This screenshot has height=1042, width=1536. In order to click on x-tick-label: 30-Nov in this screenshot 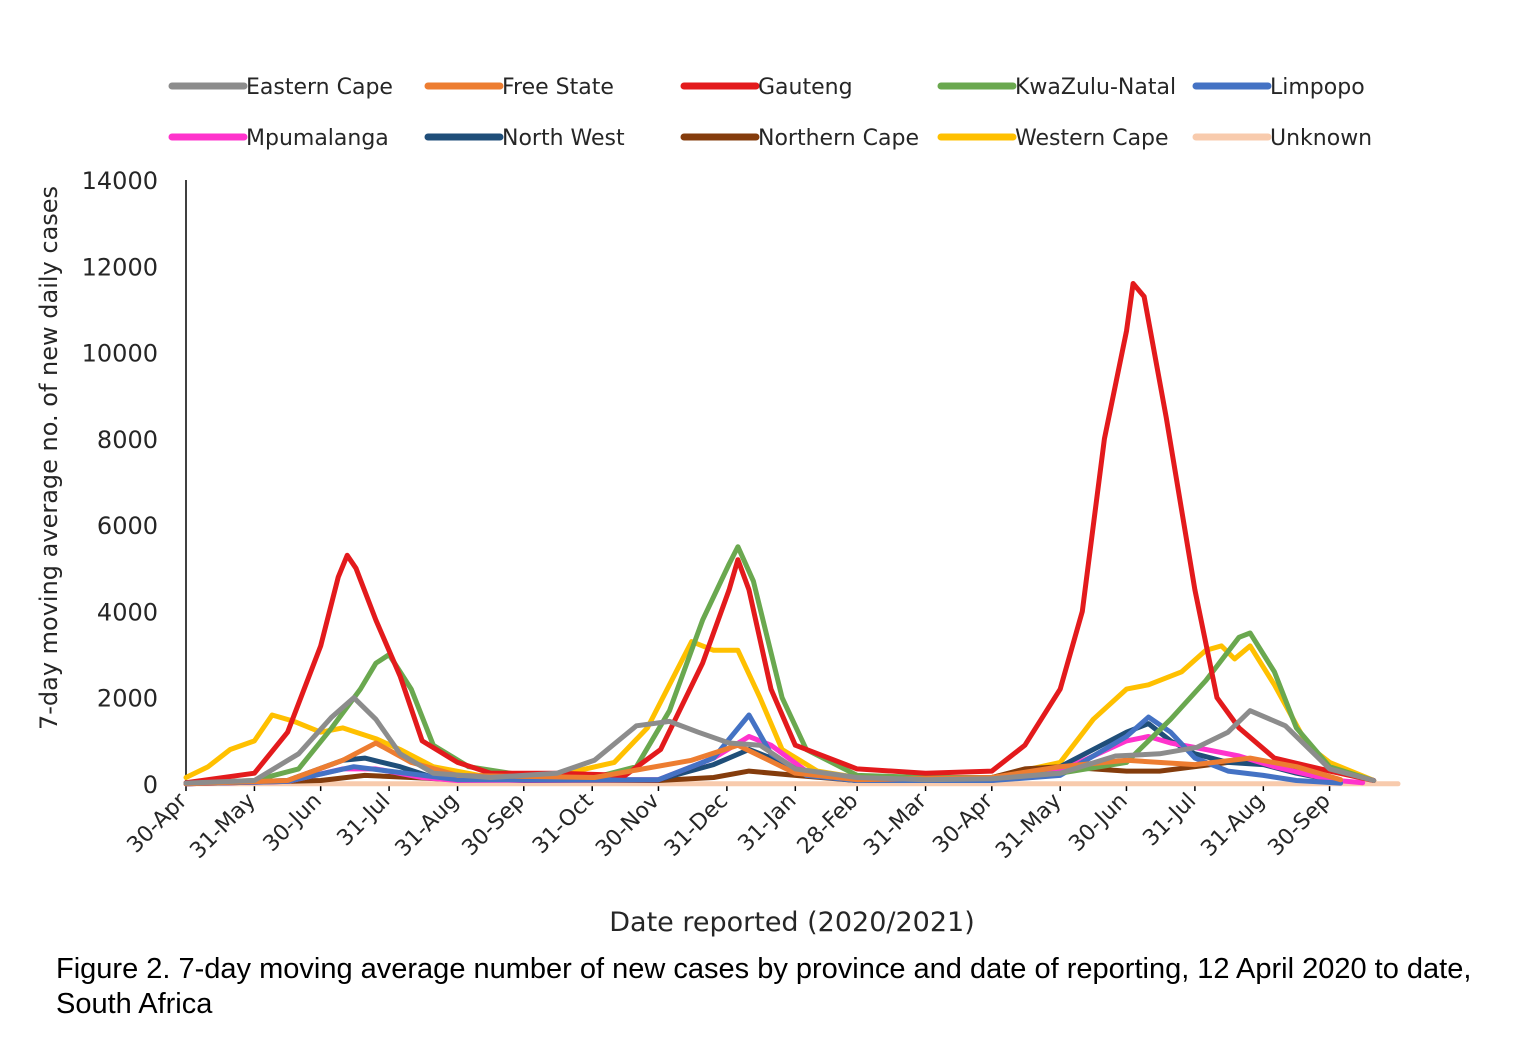, I will do `click(627, 825)`.